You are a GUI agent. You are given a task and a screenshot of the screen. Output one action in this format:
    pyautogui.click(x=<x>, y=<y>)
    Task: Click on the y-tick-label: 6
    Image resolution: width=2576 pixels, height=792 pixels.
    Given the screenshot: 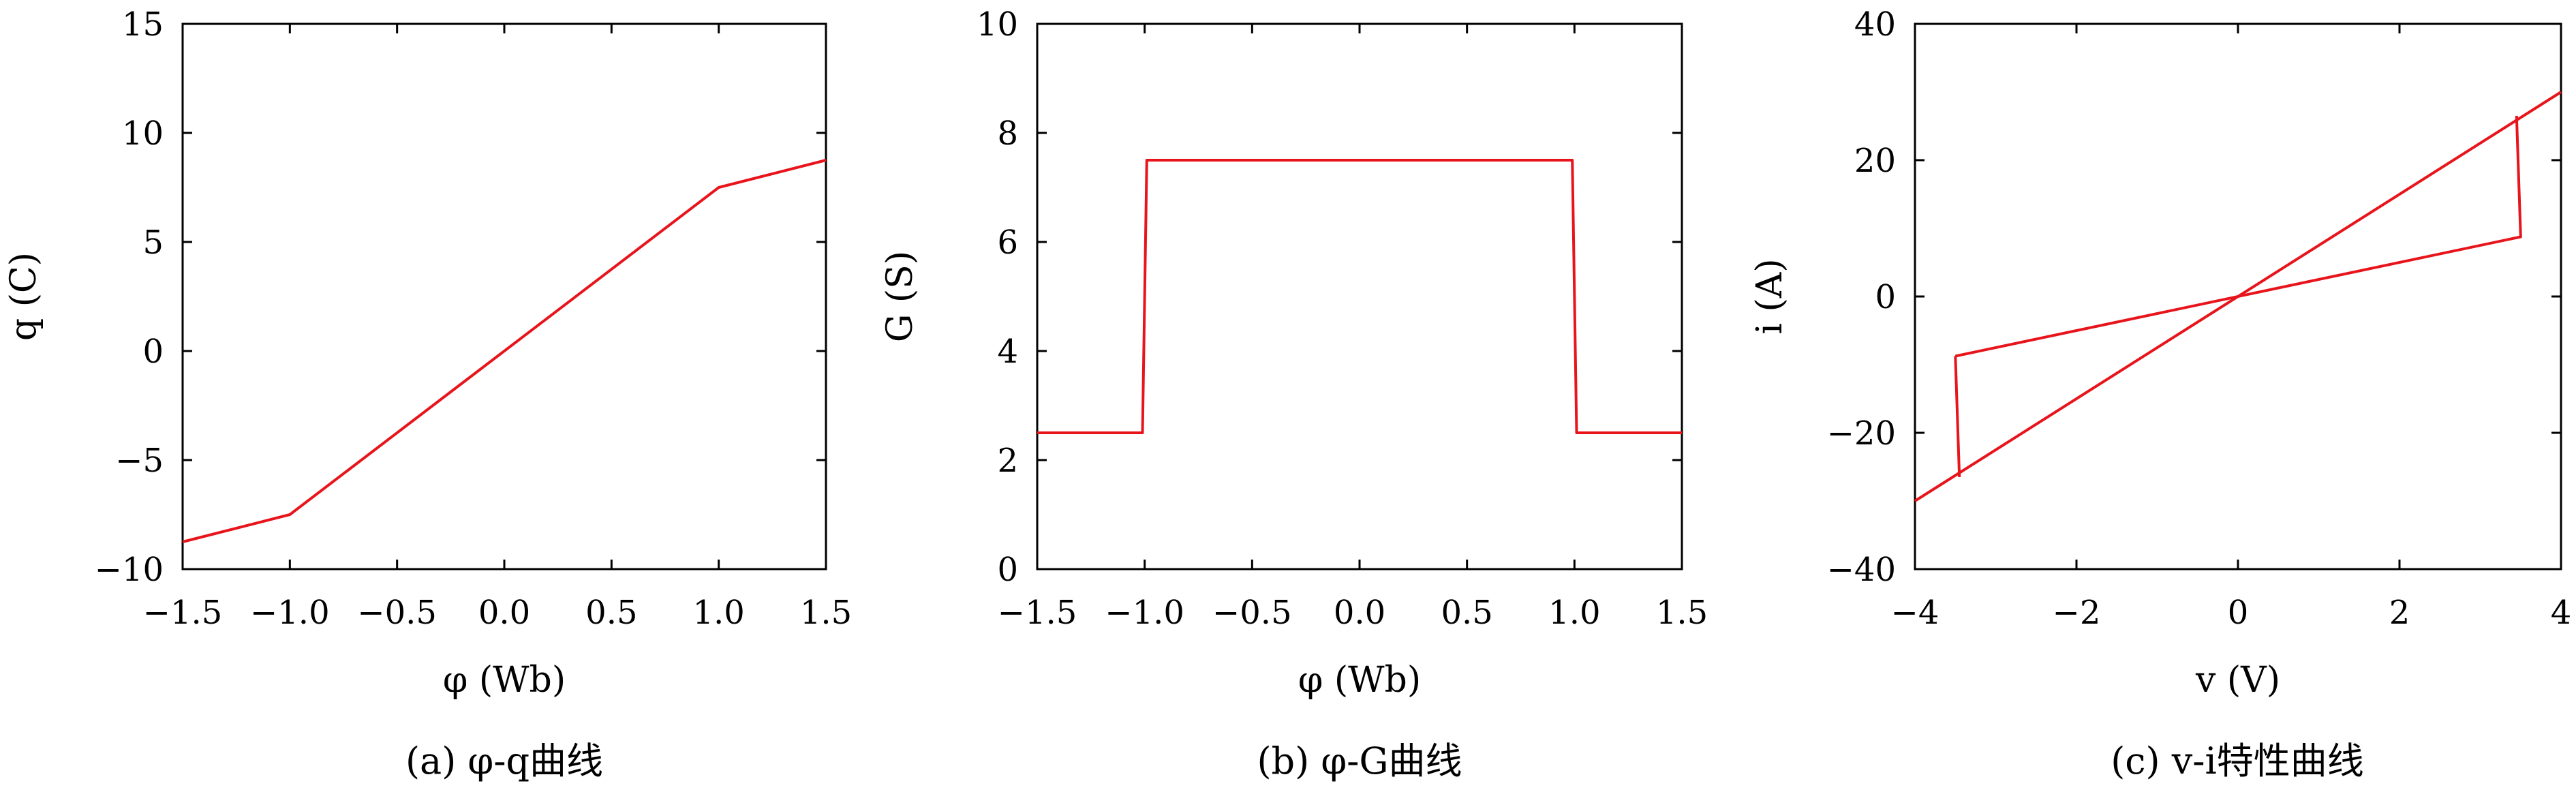 What is the action you would take?
    pyautogui.click(x=1007, y=243)
    